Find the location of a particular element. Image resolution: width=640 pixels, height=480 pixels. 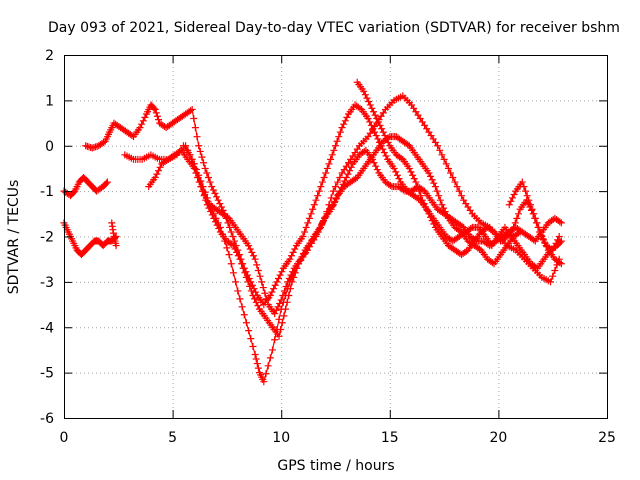

y-tick-label: -4 is located at coordinates (47, 328).